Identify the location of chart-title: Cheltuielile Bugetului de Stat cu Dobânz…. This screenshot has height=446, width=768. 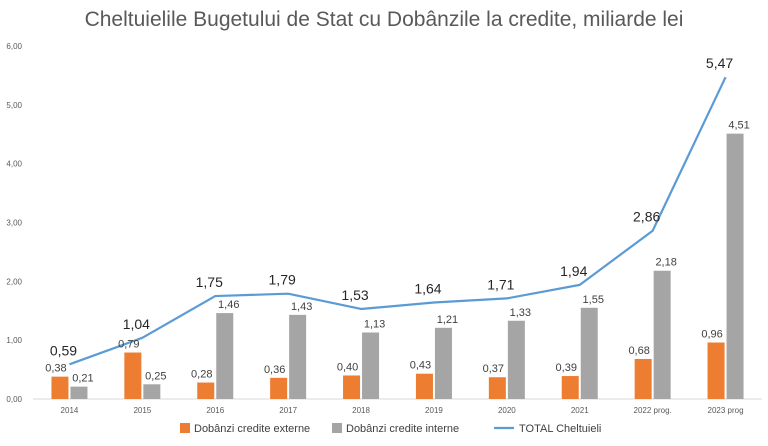
(384, 19).